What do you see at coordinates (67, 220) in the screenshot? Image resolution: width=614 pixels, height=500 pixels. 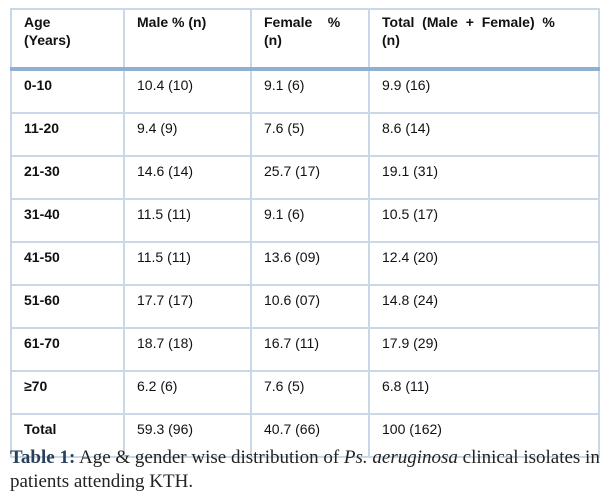 I see `age-cell: 31-40` at bounding box center [67, 220].